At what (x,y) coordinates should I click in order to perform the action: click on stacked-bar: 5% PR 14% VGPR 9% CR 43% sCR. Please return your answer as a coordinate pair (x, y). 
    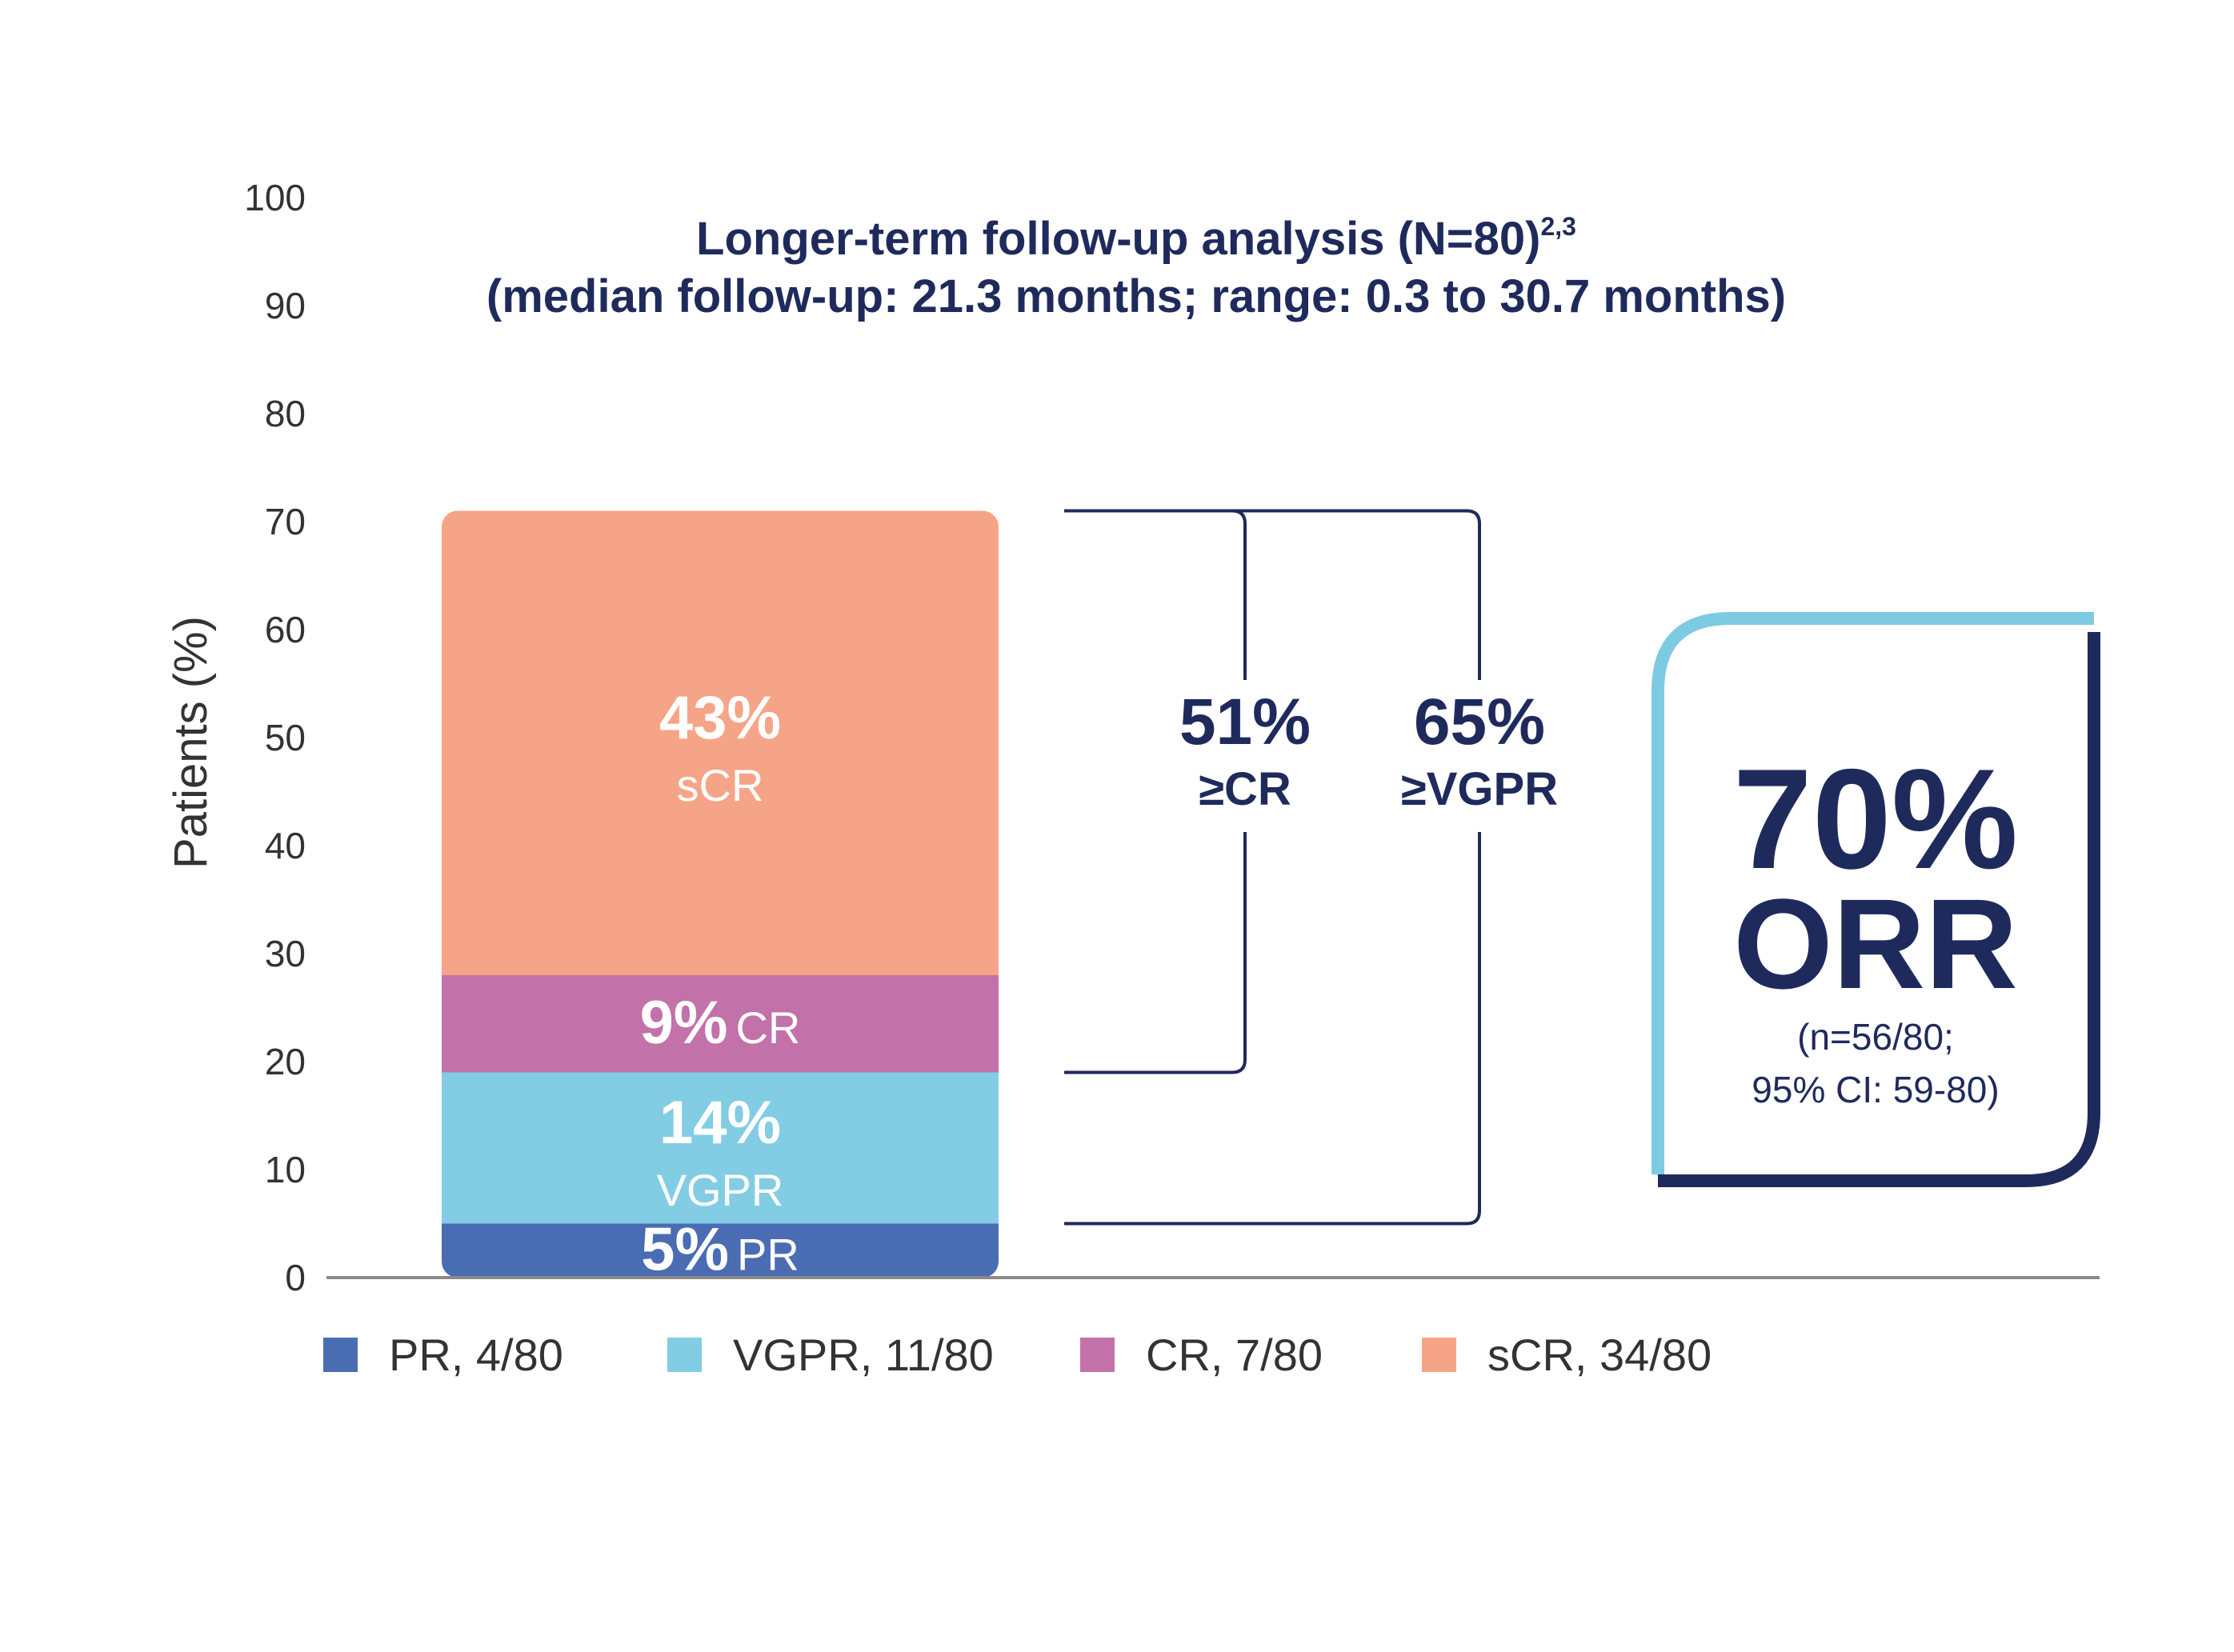
    Looking at the image, I should click on (720, 896).